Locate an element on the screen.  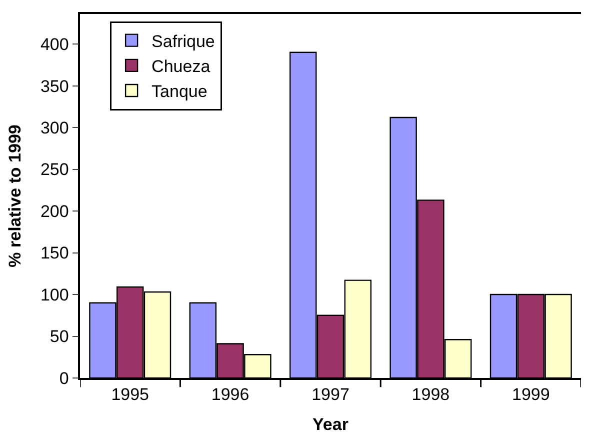
y-tick-label: 250 is located at coordinates (54, 170).